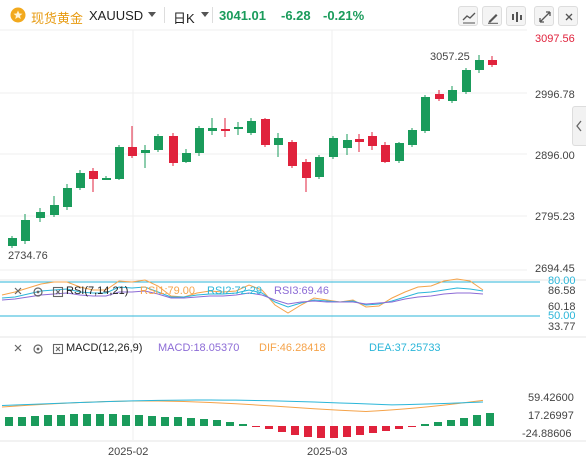 The height and width of the screenshot is (464, 586). Describe the element at coordinates (562, 327) in the screenshot. I see `rsi-axis-label: 33.77` at that location.